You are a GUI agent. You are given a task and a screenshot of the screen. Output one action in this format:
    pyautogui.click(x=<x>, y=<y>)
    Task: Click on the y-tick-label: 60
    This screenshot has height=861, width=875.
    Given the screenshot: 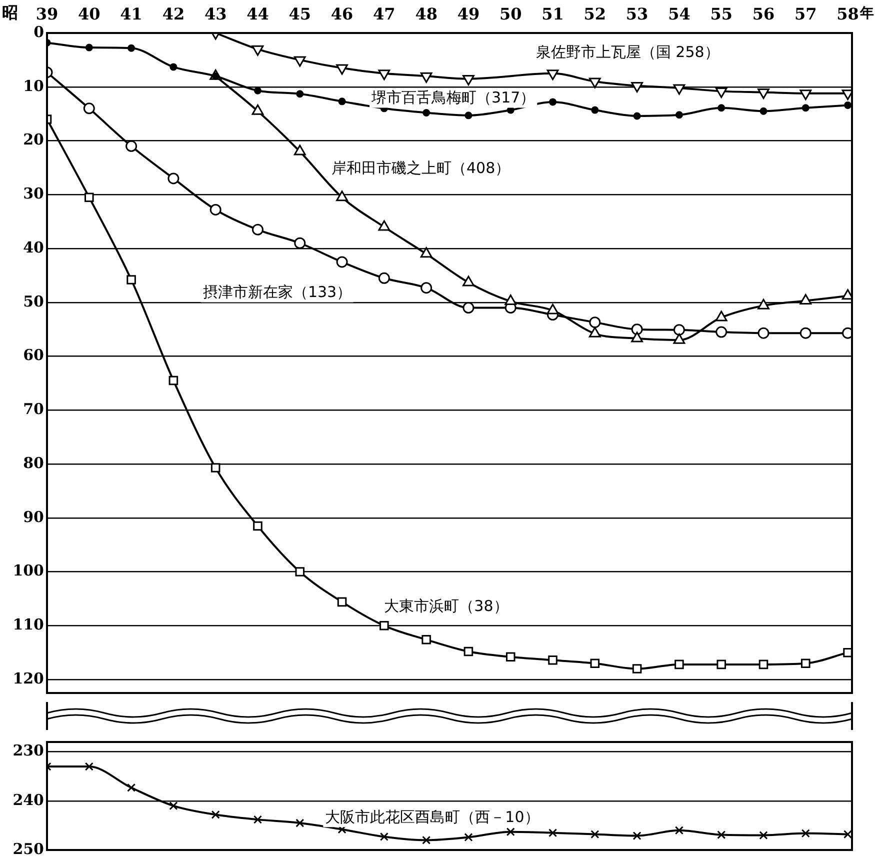 What is the action you would take?
    pyautogui.click(x=33, y=355)
    